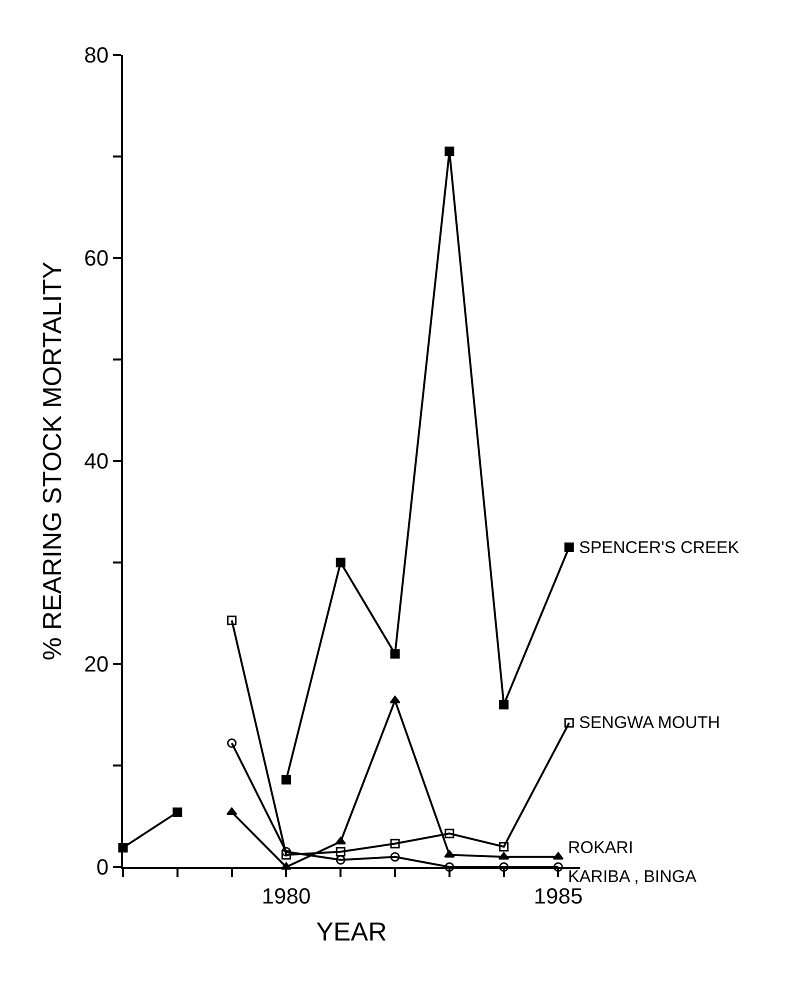 The width and height of the screenshot is (807, 983). I want to click on y-tick-label: 20, so click(96, 664).